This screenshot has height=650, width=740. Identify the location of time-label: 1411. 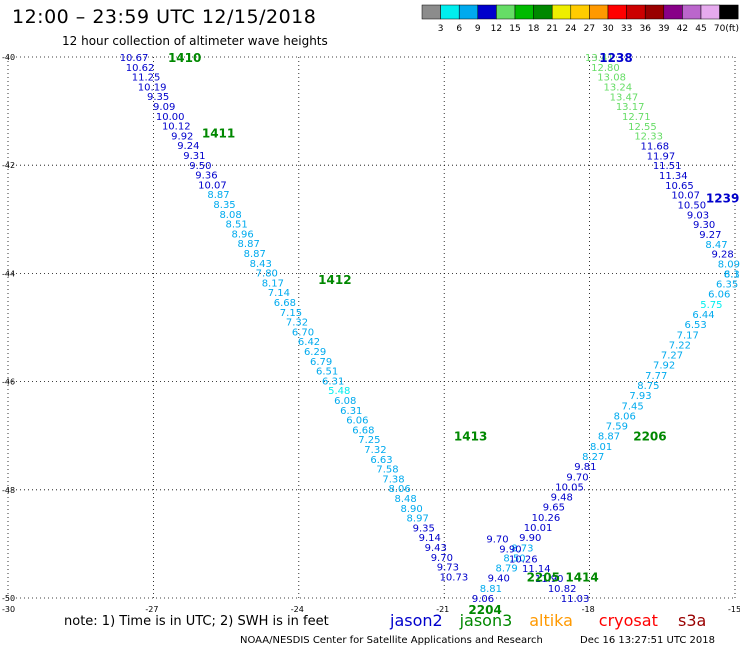
(218, 134).